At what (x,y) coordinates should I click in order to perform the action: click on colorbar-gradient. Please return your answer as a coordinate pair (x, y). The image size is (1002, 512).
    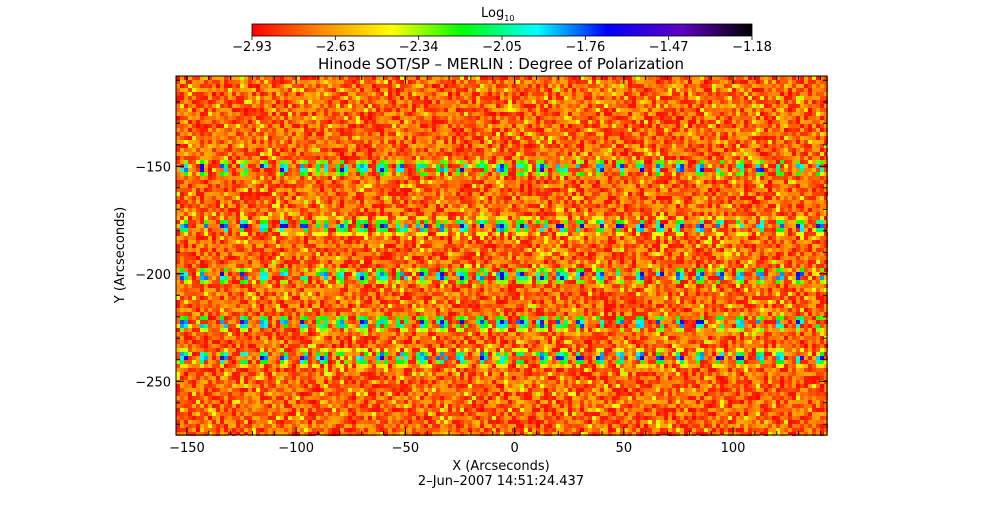
    Looking at the image, I should click on (502, 30).